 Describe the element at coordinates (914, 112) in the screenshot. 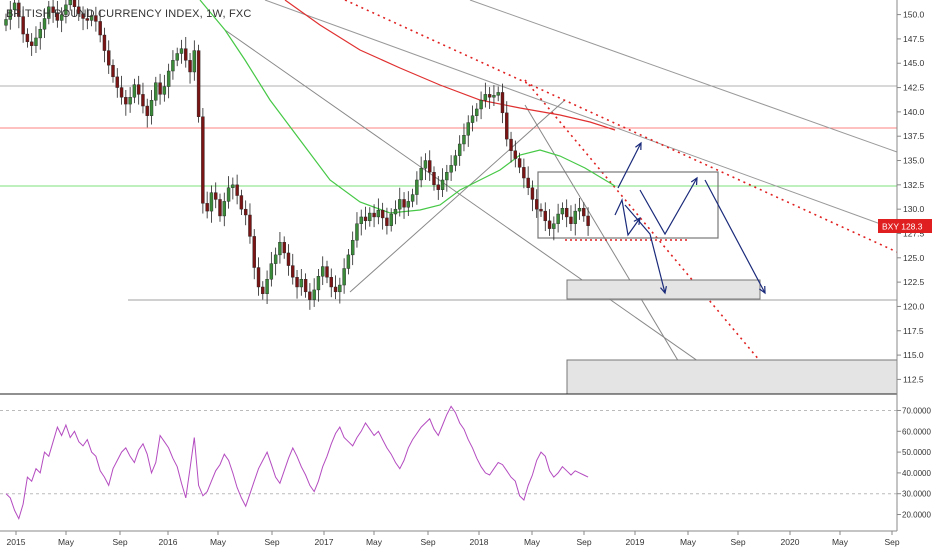

I see `price-tick-label: 140.0` at that location.